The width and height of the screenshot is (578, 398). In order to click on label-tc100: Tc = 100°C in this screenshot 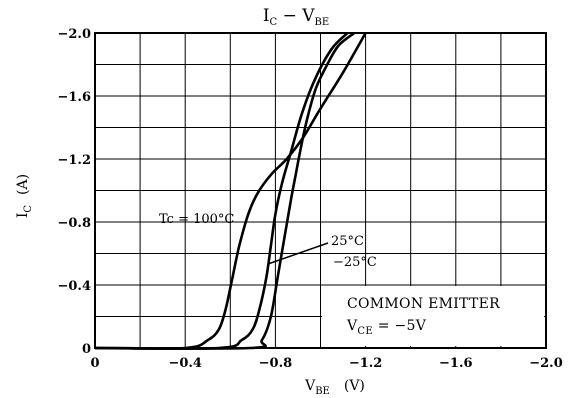, I will do `click(196, 219)`.